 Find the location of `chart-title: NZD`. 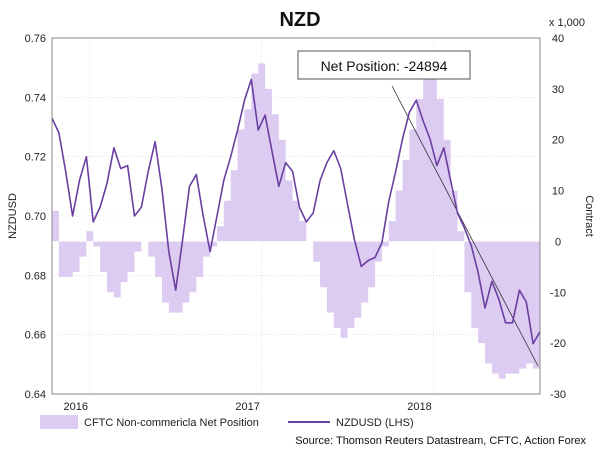

chart-title: NZD is located at coordinates (299, 20).